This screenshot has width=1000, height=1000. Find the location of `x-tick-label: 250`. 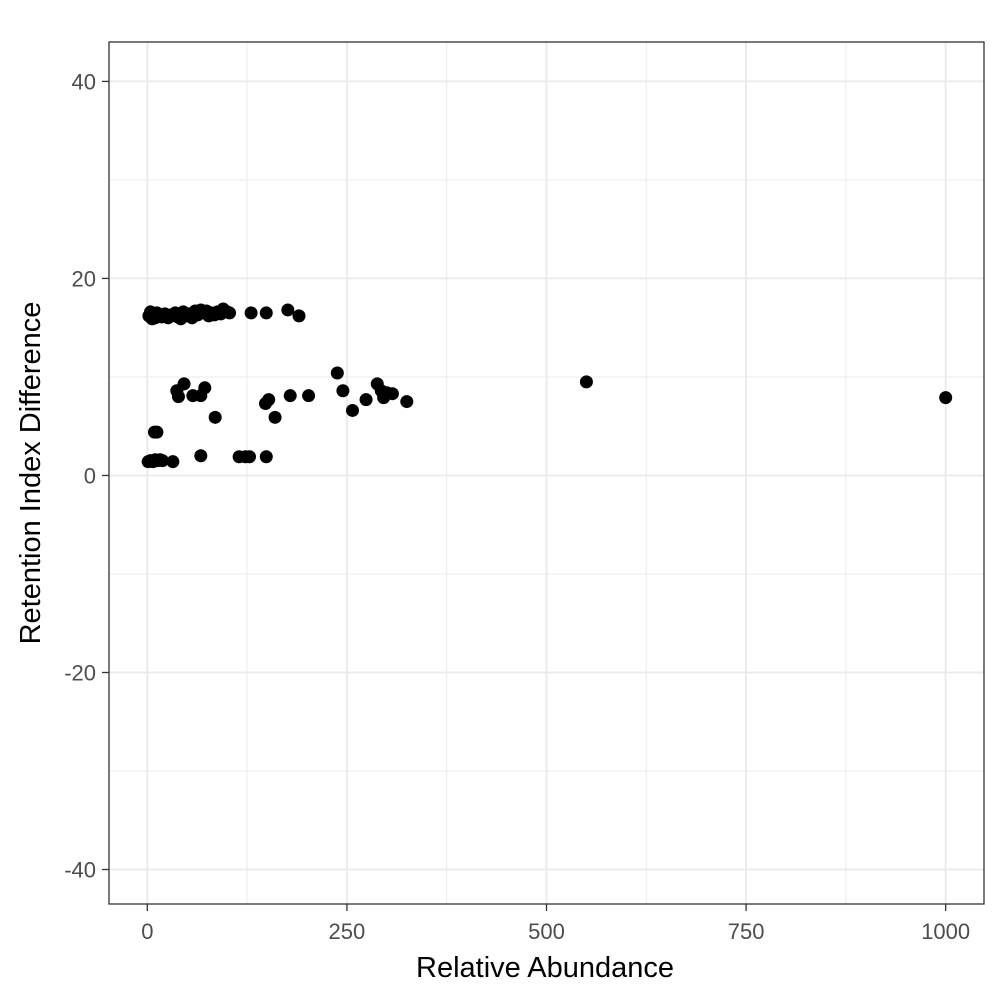

x-tick-label: 250 is located at coordinates (347, 931).